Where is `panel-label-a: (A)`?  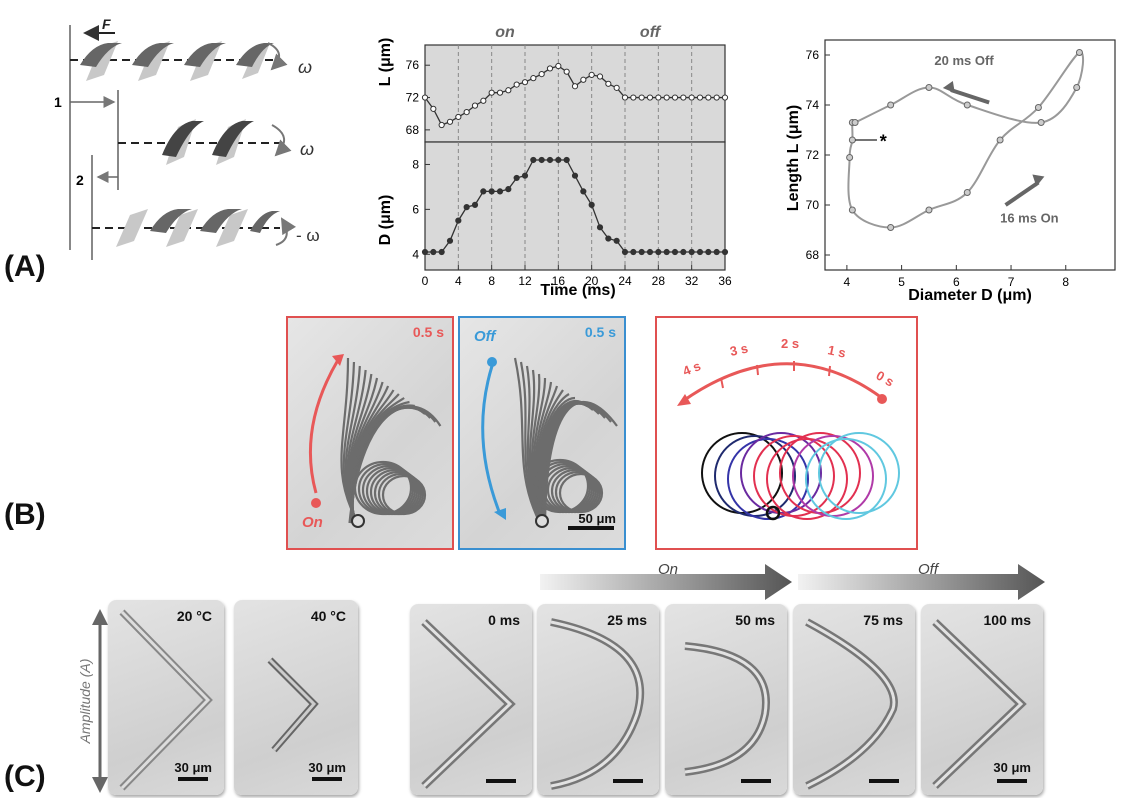
panel-label-a: (A) is located at coordinates (25, 266).